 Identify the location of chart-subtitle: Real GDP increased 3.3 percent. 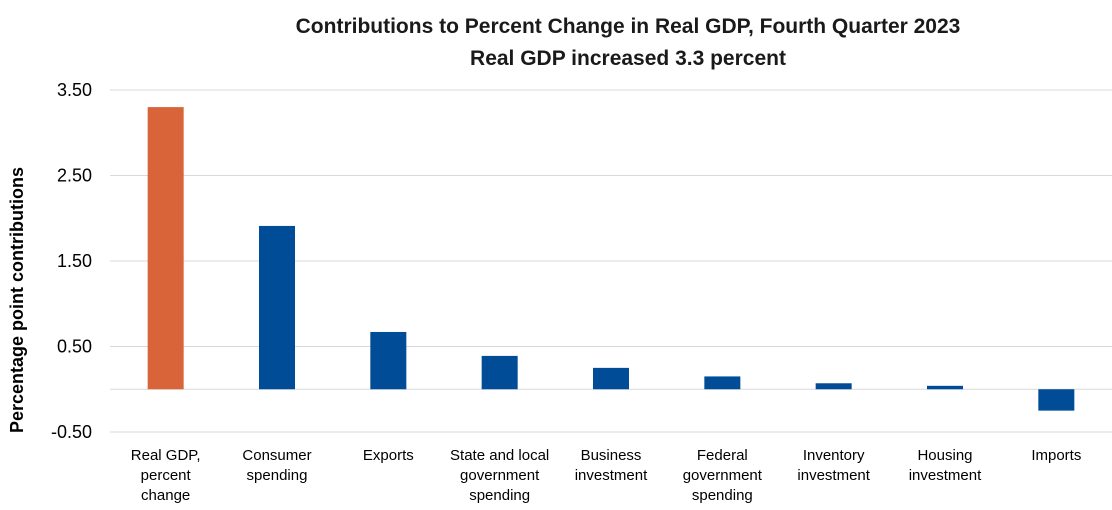
(628, 58).